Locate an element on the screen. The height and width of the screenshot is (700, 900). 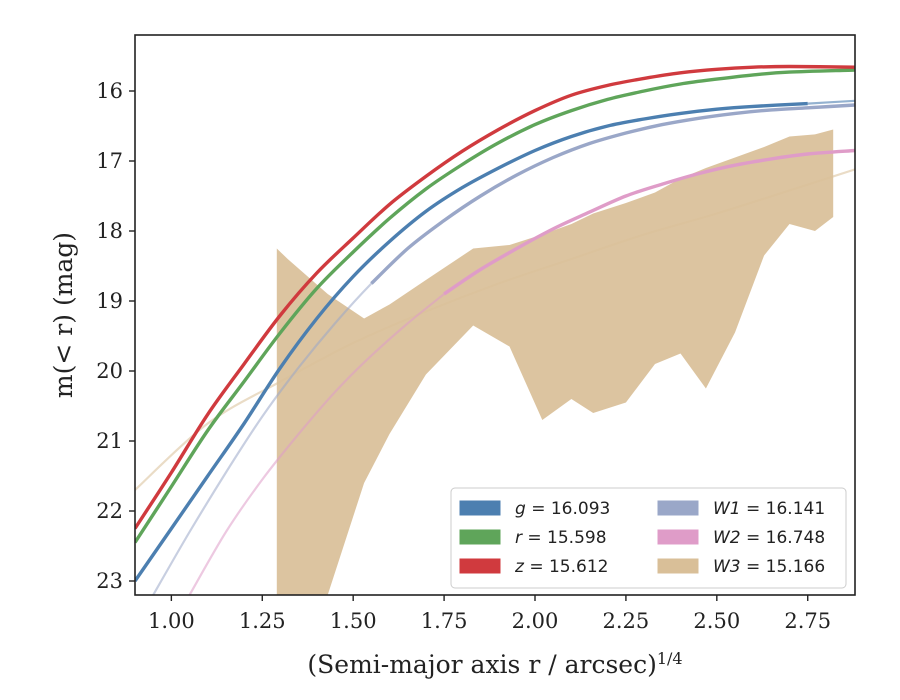
y-tick-label: 20 is located at coordinates (109, 371).